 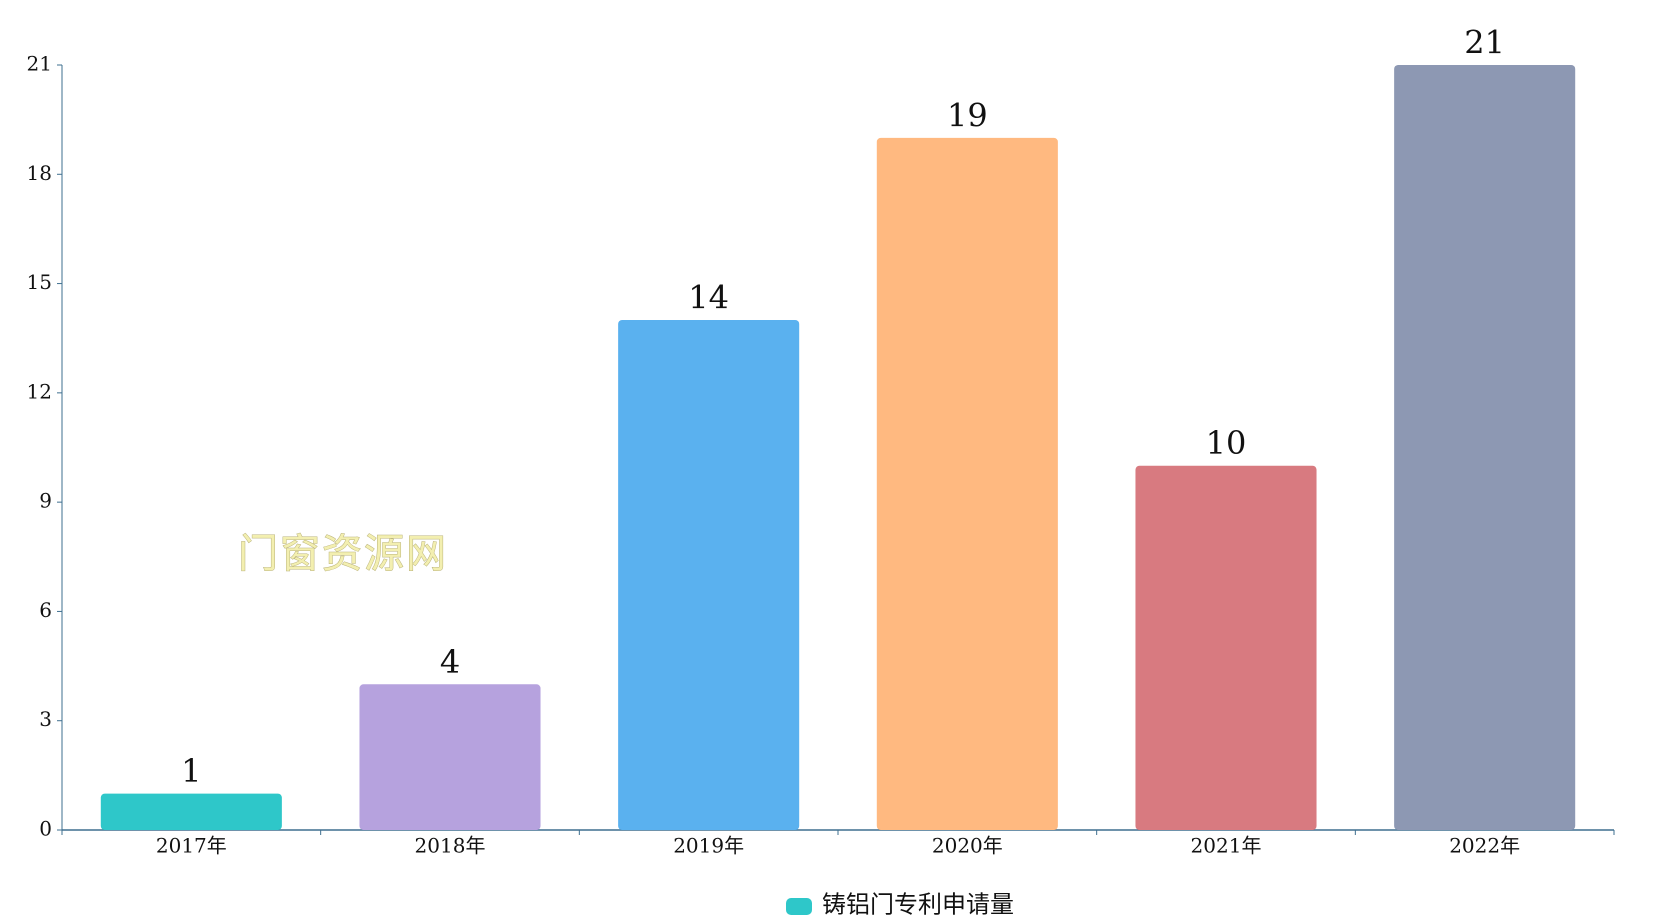 What do you see at coordinates (1226, 443) in the screenshot?
I see `value-label: 10` at bounding box center [1226, 443].